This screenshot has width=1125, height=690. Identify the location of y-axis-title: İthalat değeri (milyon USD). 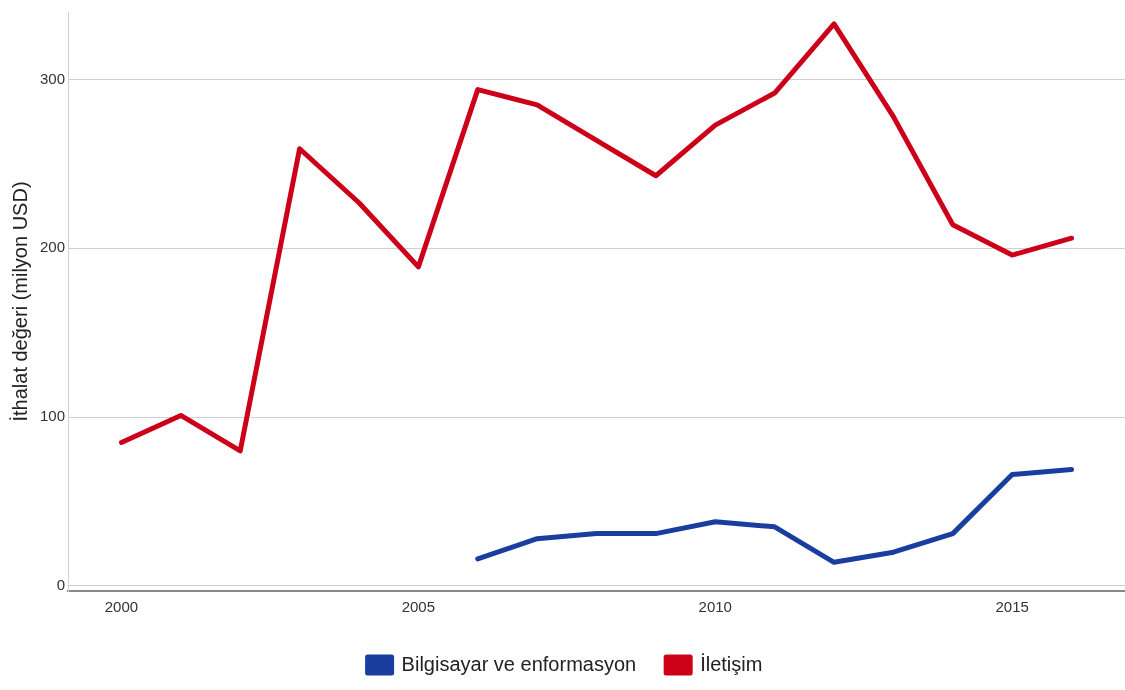
(19, 301).